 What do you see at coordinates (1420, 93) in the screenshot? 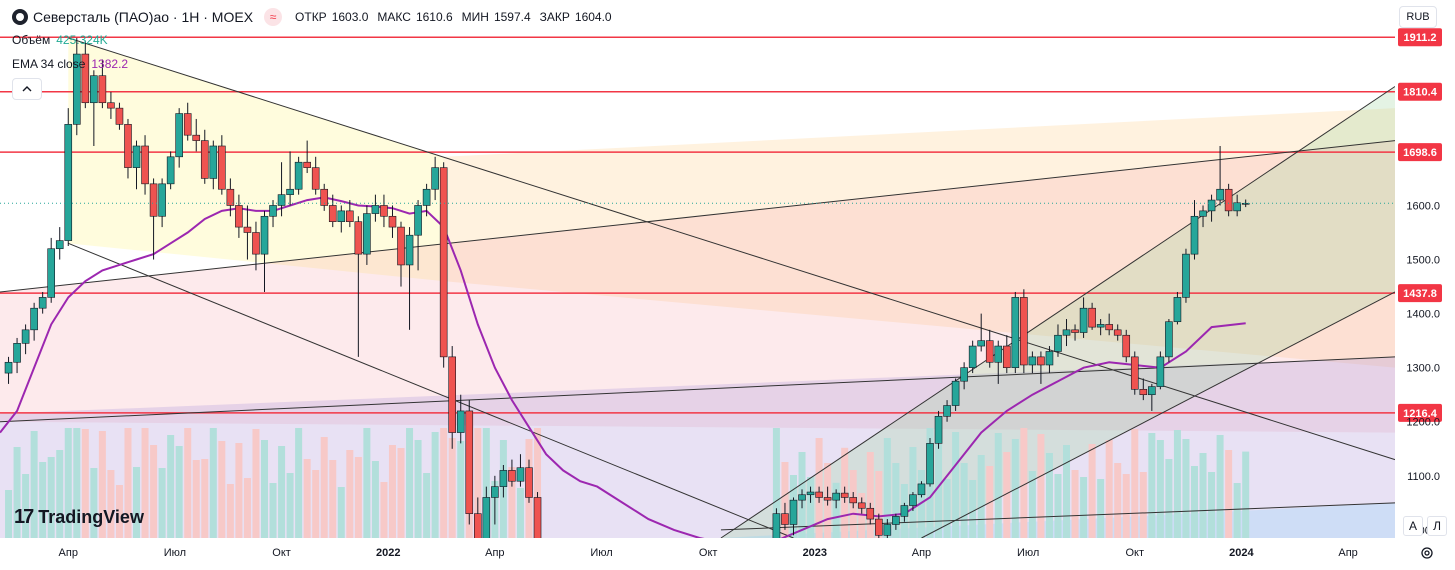
I see `level-price-label: 1810.4` at bounding box center [1420, 93].